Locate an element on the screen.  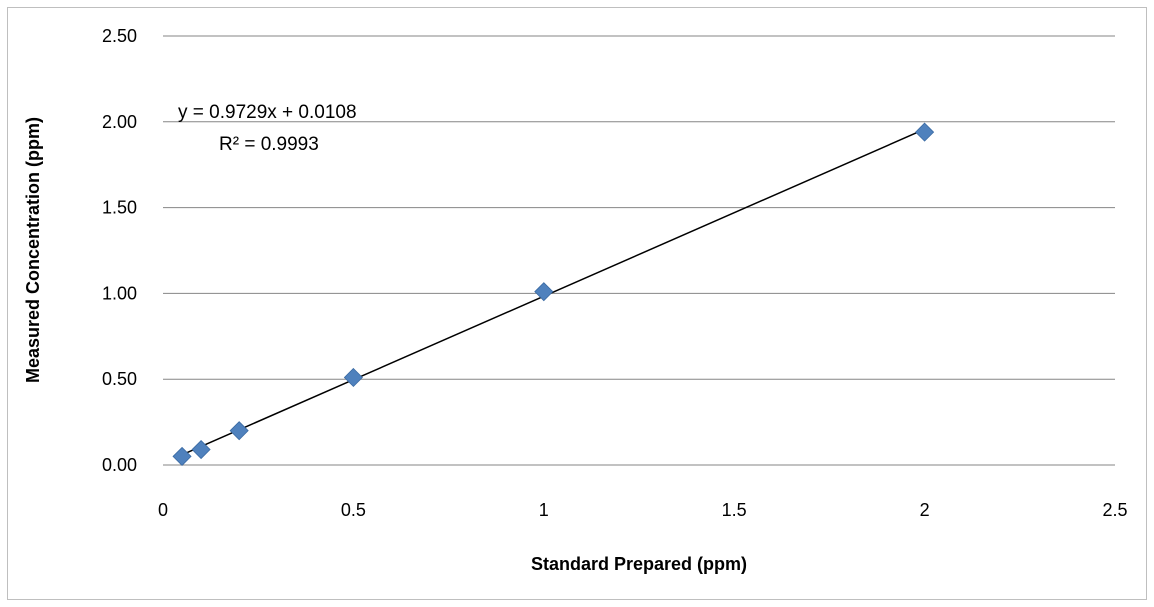
y-tick-label: 2.00 is located at coordinates (119, 122).